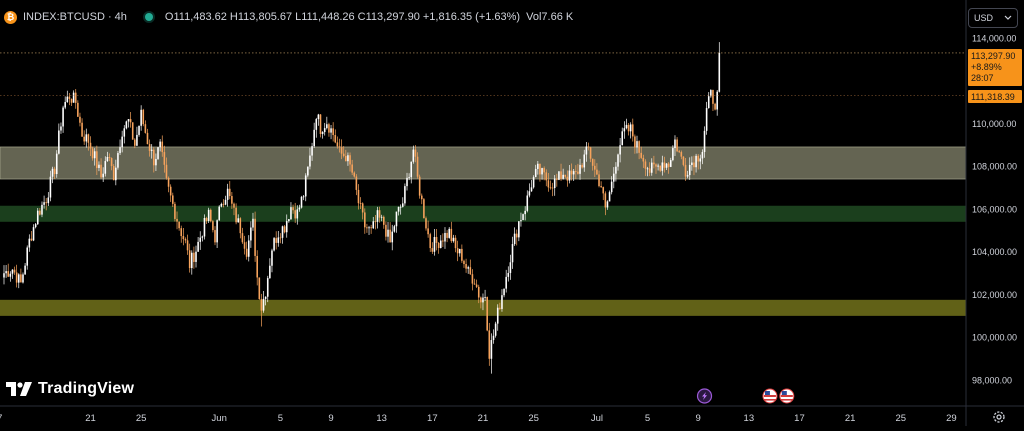 The height and width of the screenshot is (431, 1024). Describe the element at coordinates (75, 17) in the screenshot. I see `symbol-name: INDEX:BTCUSD · 4h` at that location.